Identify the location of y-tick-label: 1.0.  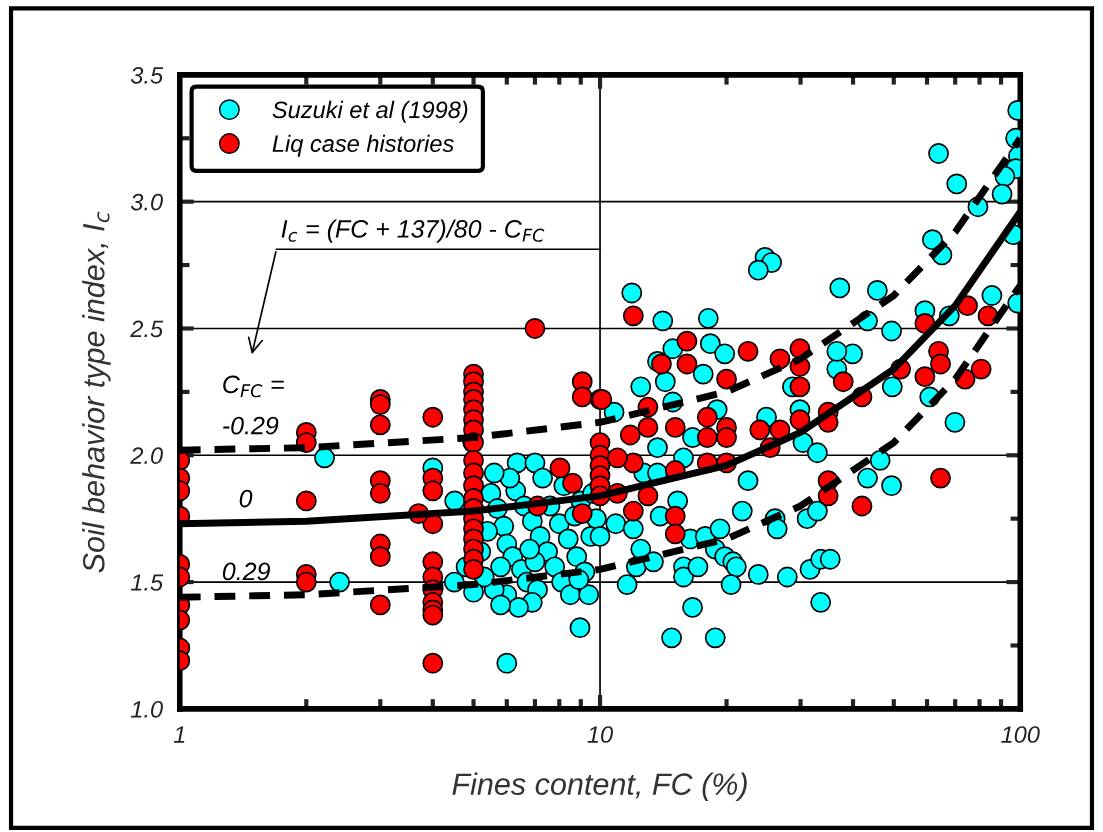
(146, 709).